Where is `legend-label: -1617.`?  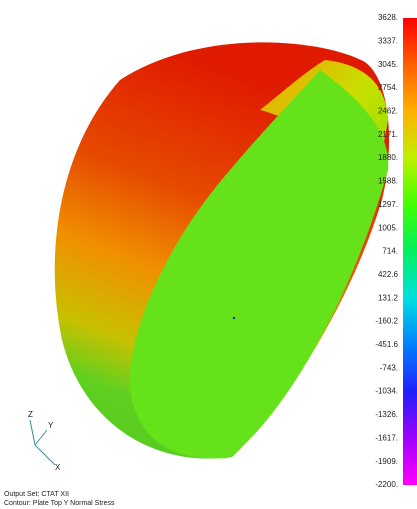
legend-label: -1617. is located at coordinates (386, 437).